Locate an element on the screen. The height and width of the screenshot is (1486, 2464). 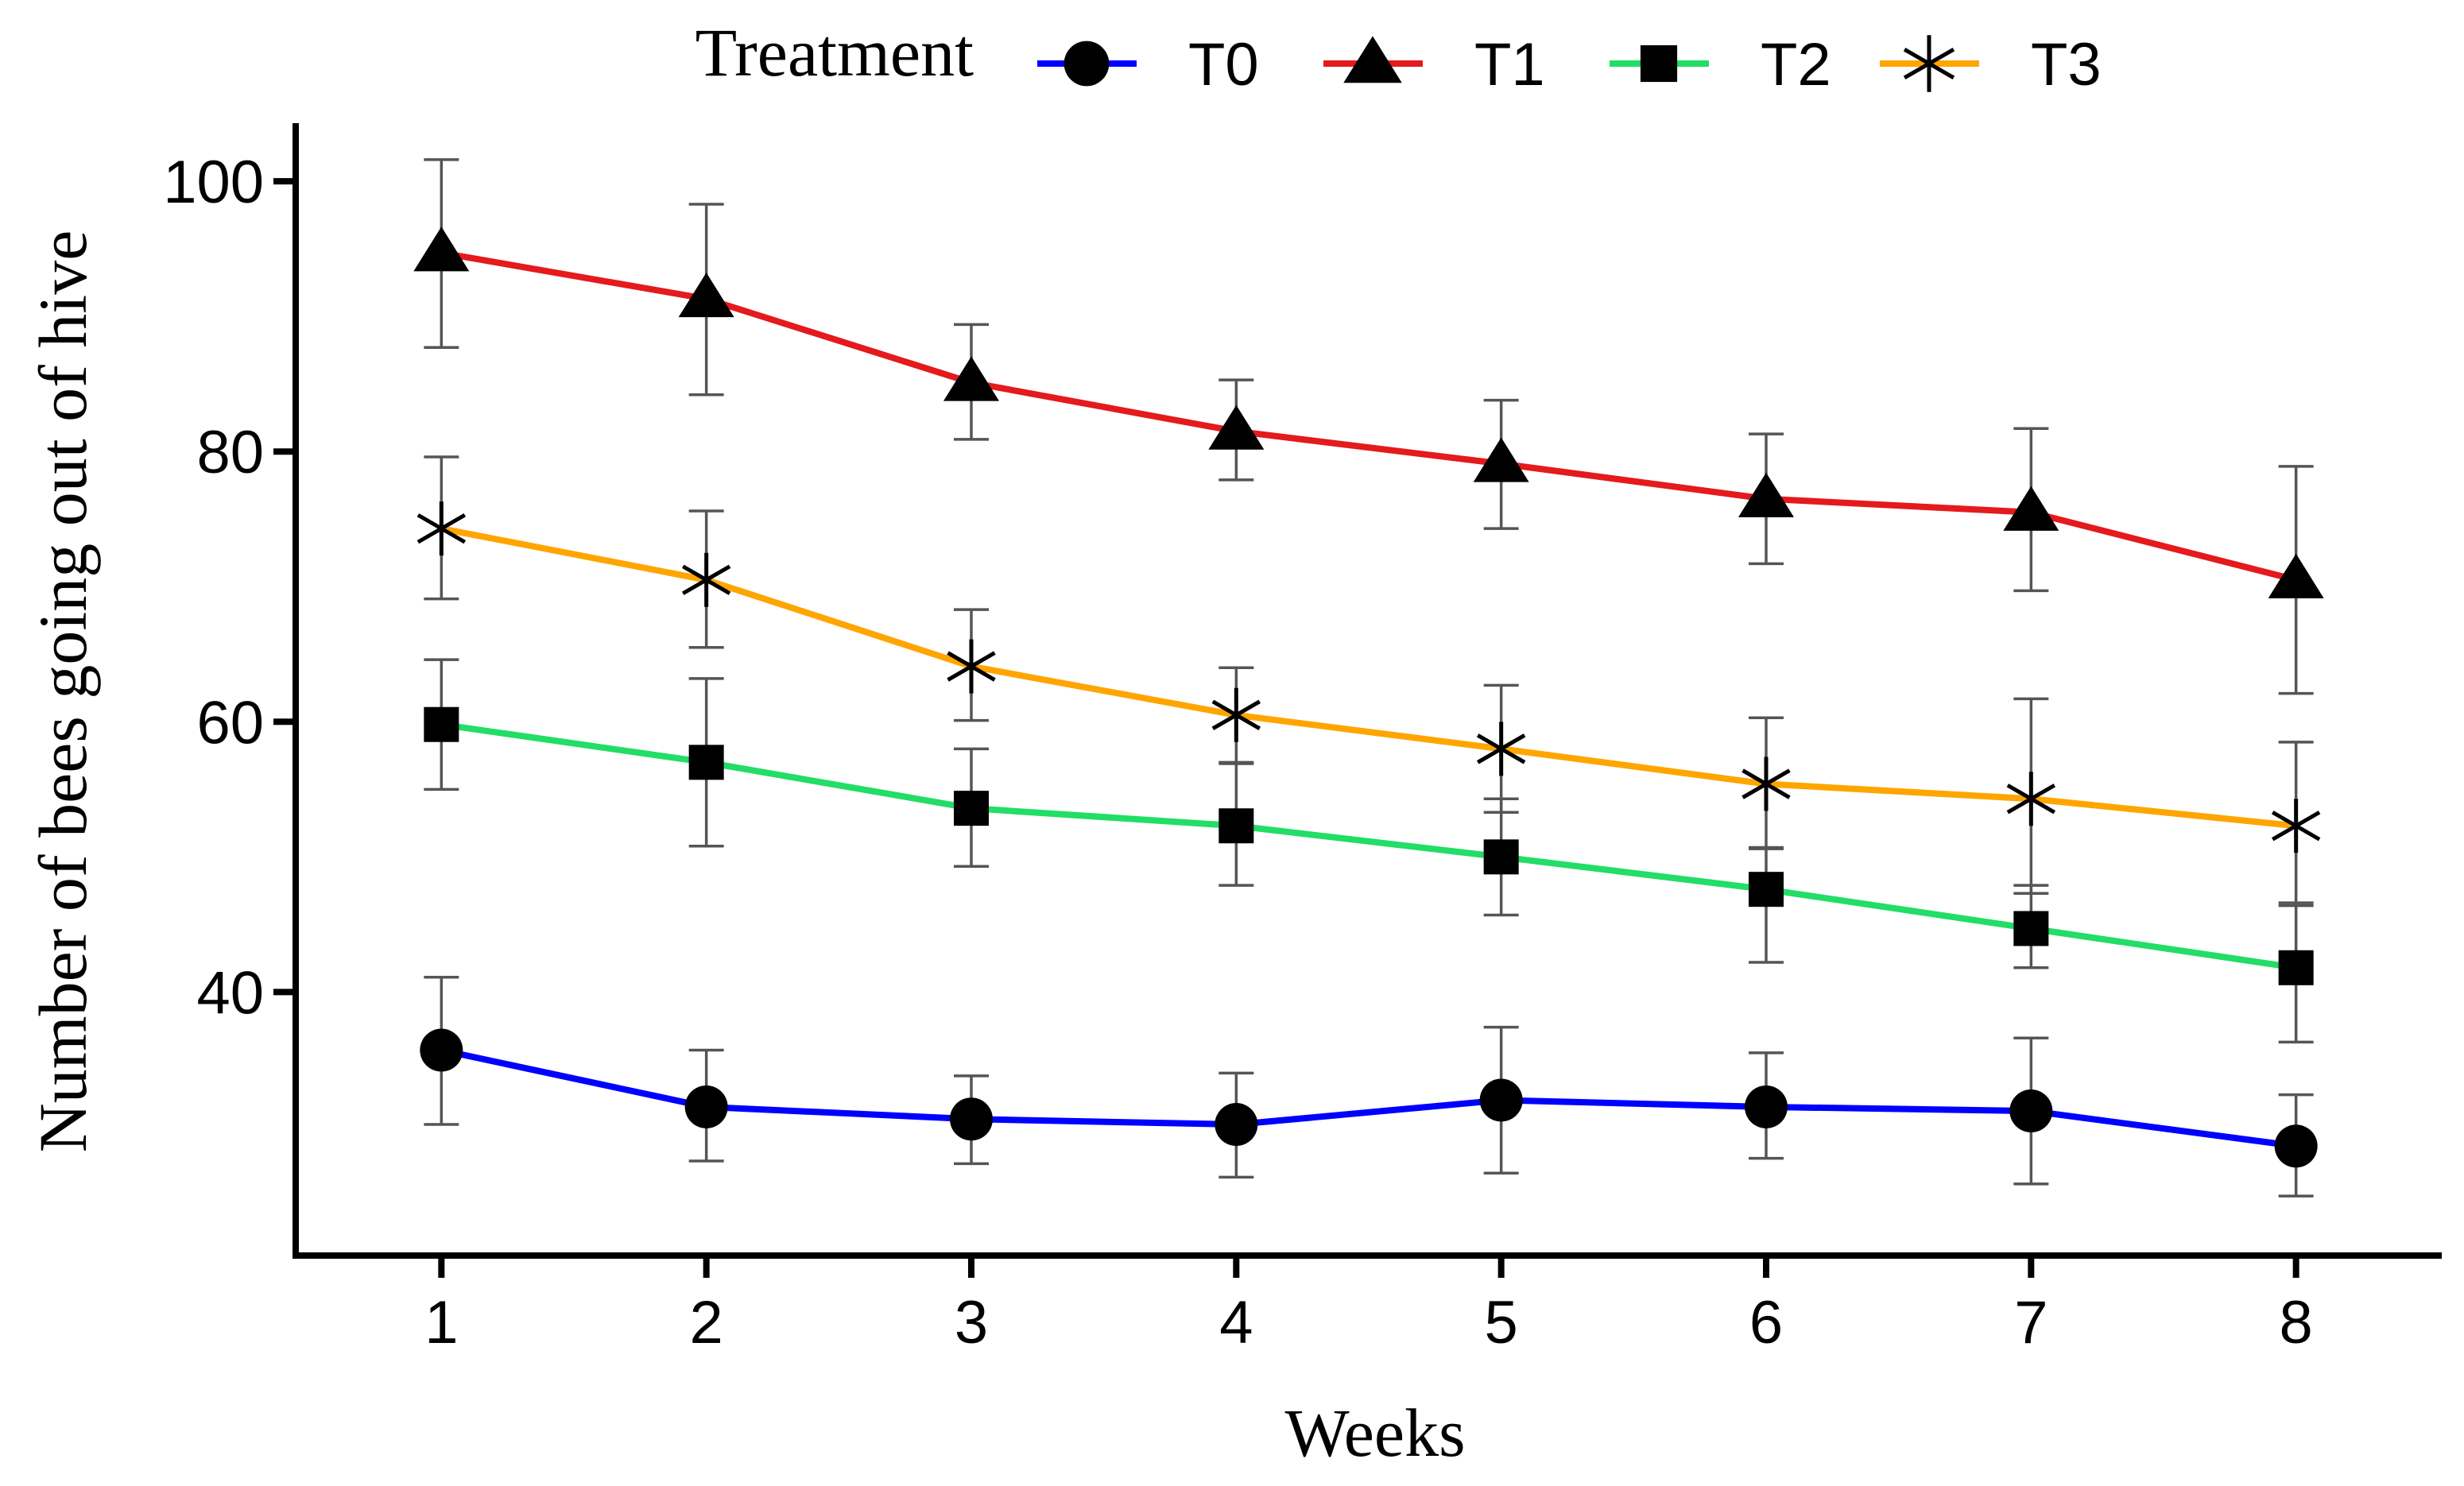
x-tick-label: 1 is located at coordinates (441, 1322).